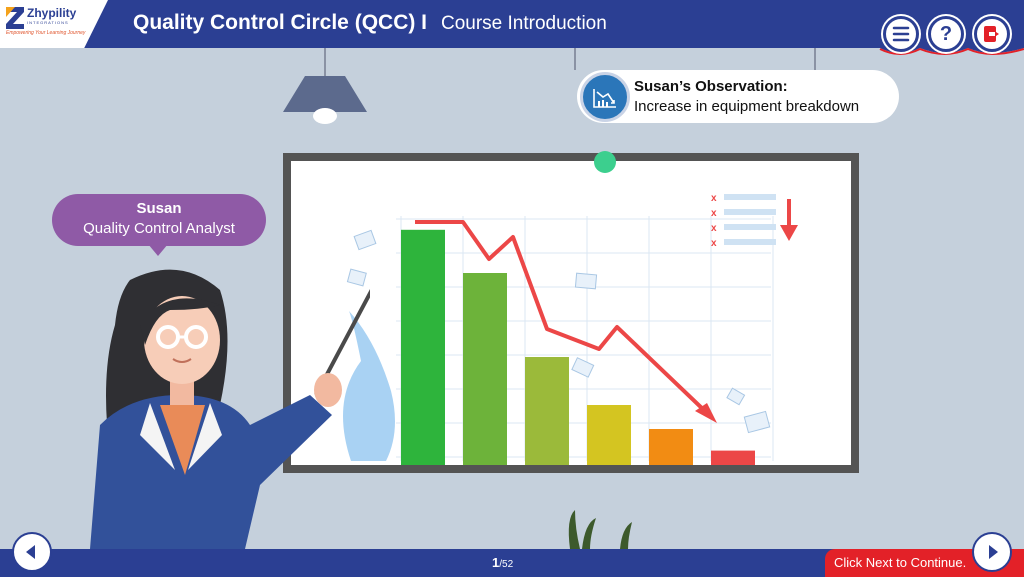 Image resolution: width=1024 pixels, height=577 pixels. Describe the element at coordinates (711, 86) in the screenshot. I see `observation-title: Susan’s Observation:` at that location.